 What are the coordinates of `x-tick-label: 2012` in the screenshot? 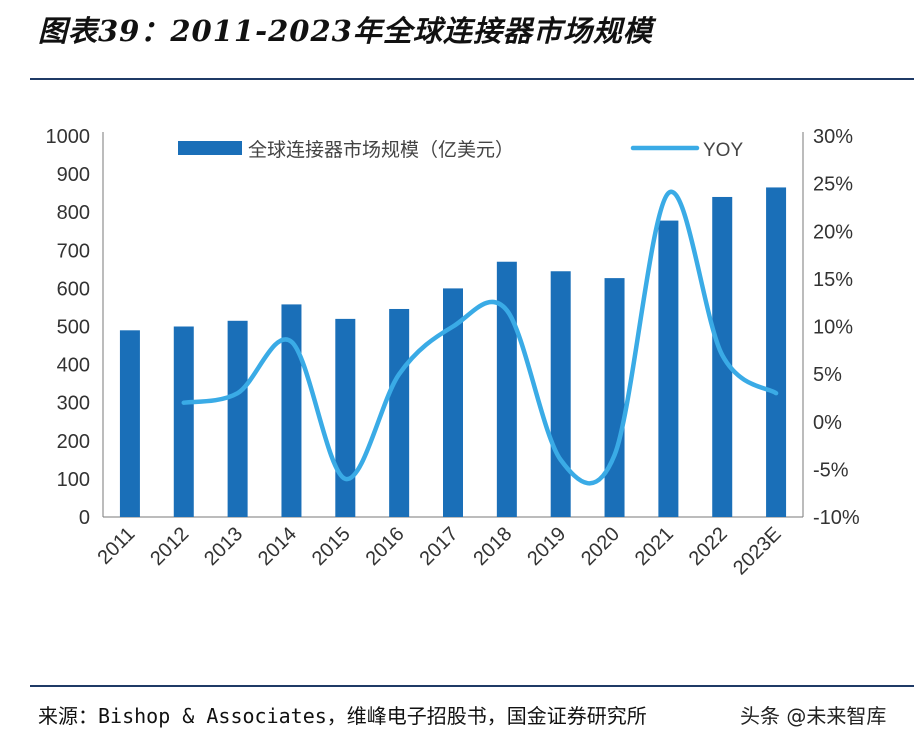 It's located at (169, 546).